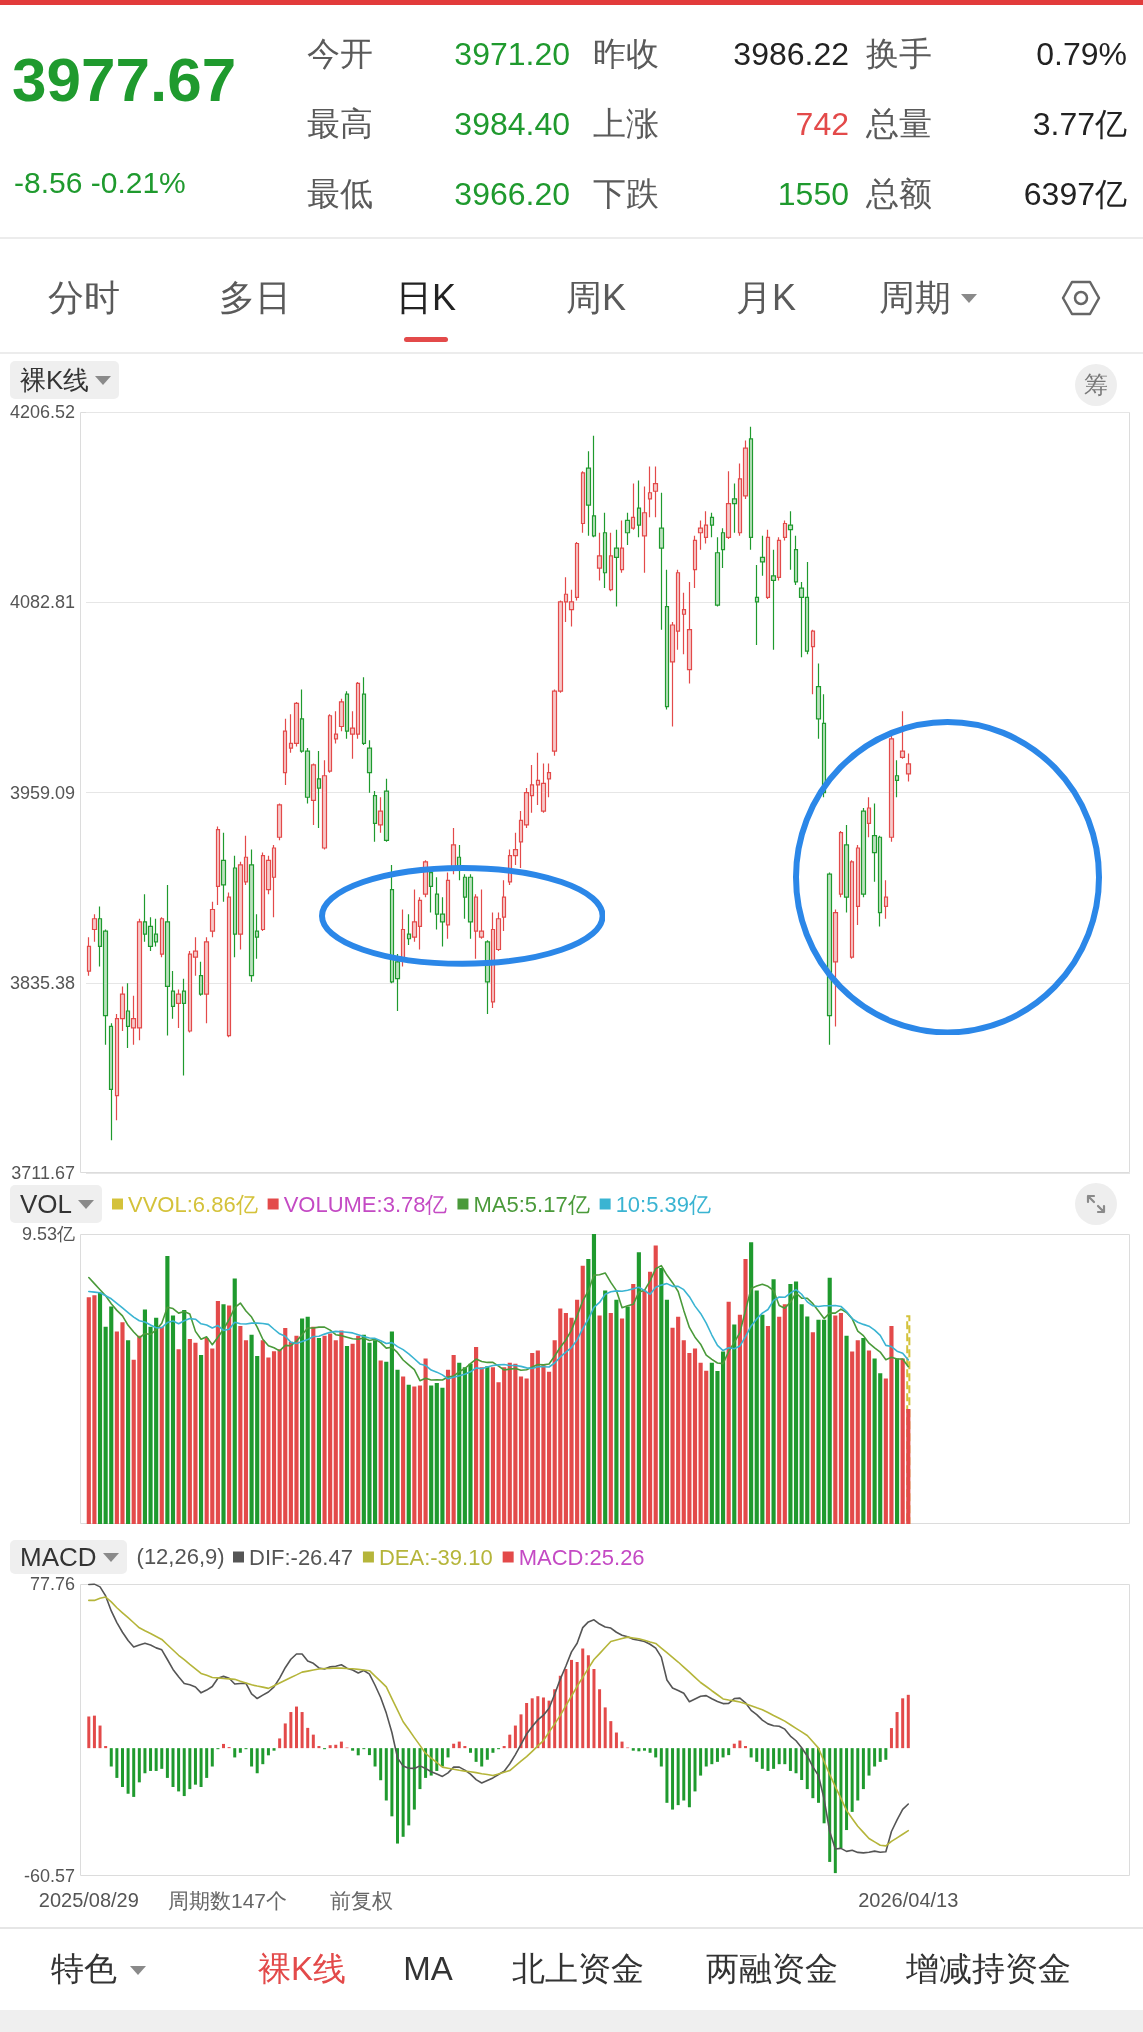  What do you see at coordinates (435, 1557) in the screenshot?
I see `legend-label: DEA:-39.10` at bounding box center [435, 1557].